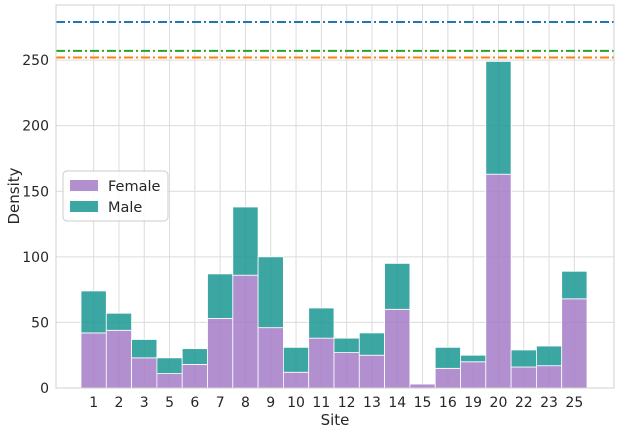 This screenshot has width=620, height=433. I want to click on x-tick-label: 8, so click(245, 403).